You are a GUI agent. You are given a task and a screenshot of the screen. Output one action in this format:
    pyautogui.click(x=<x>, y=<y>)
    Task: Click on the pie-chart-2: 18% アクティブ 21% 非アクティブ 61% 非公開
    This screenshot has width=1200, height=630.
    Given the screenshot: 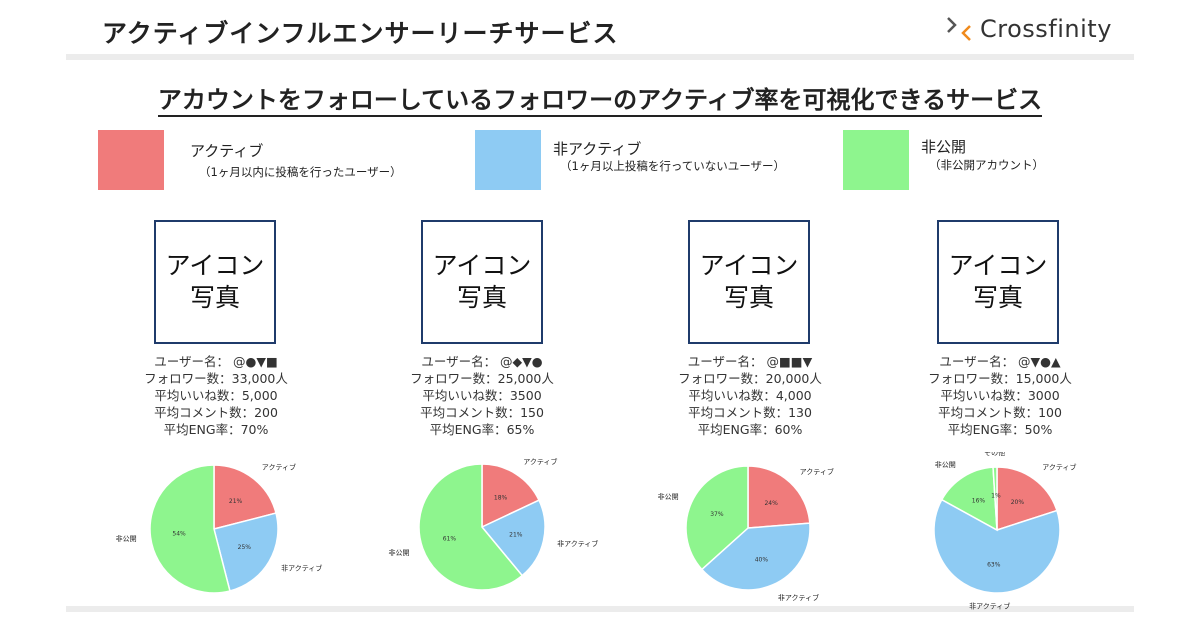 What is the action you would take?
    pyautogui.click(x=493, y=524)
    